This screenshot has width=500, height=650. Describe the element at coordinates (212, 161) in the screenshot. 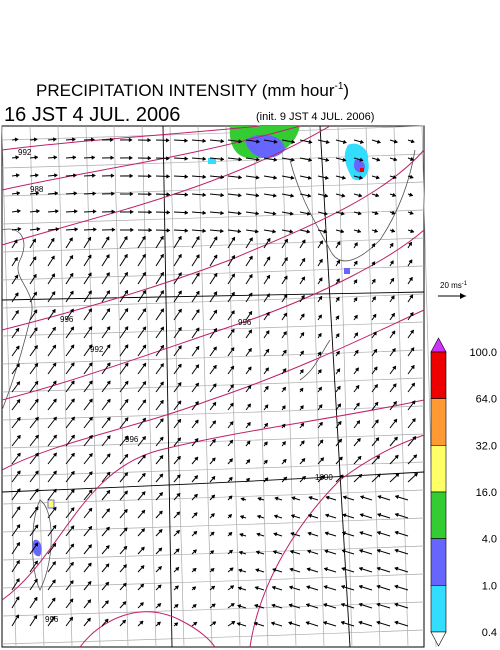

I see `precip-cell` at that location.